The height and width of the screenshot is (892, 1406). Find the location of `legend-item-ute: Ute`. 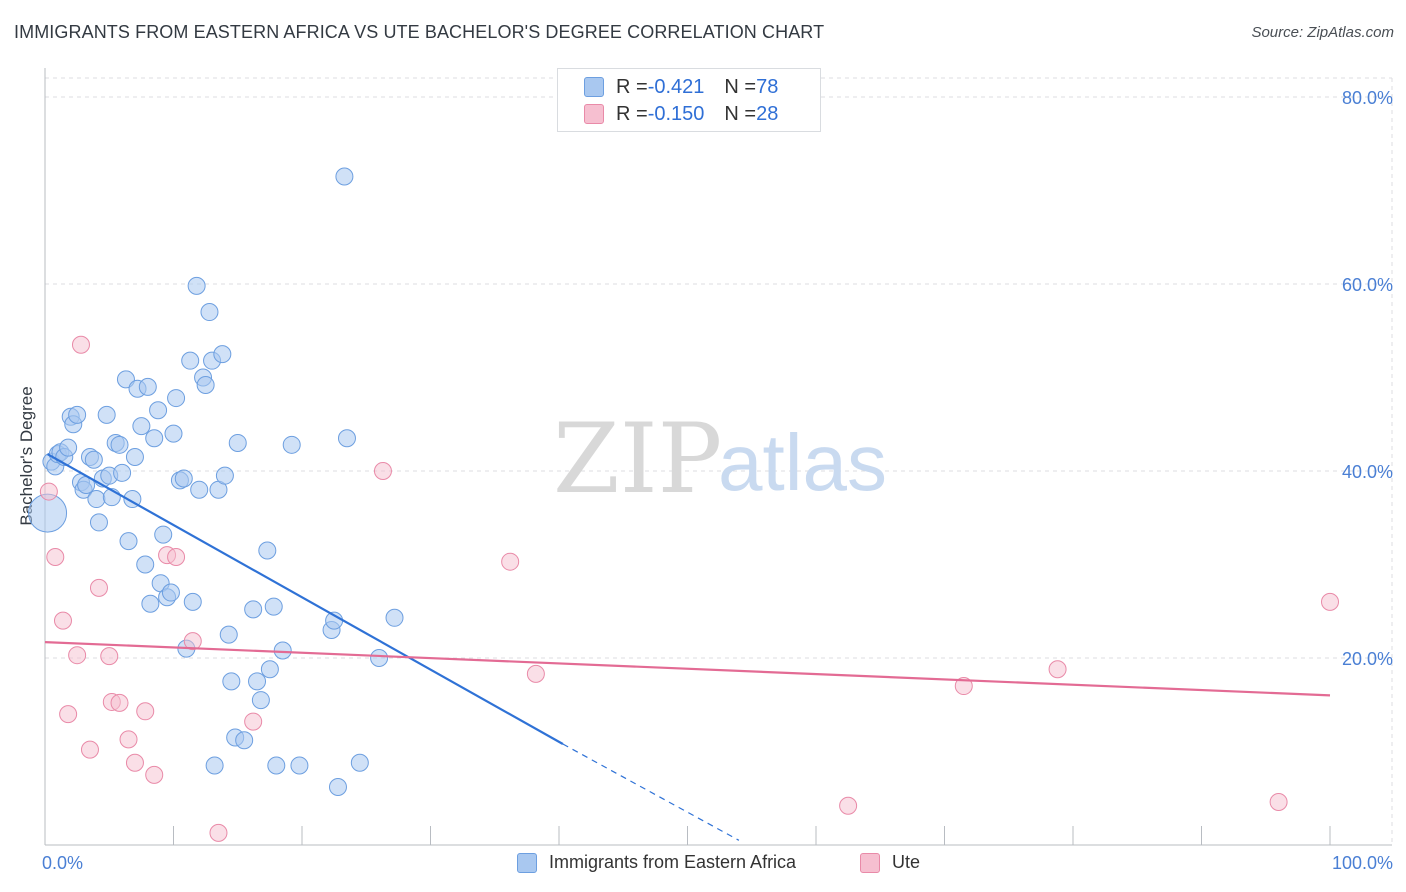

legend-item-ute: Ute is located at coordinates (890, 862).